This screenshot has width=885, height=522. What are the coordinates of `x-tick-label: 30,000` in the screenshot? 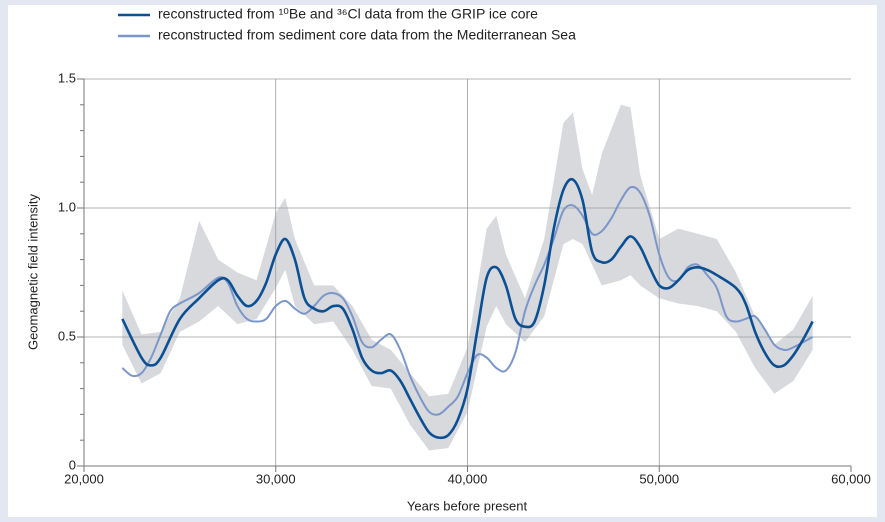 It's located at (276, 478).